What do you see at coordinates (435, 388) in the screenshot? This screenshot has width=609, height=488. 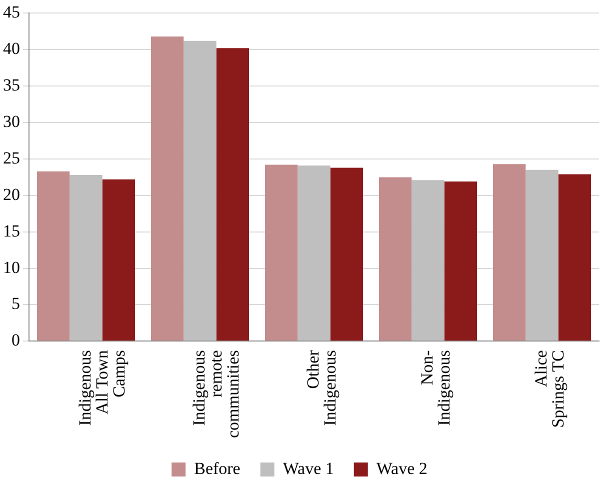 I see `x-tick-label: Non- Indigenous` at bounding box center [435, 388].